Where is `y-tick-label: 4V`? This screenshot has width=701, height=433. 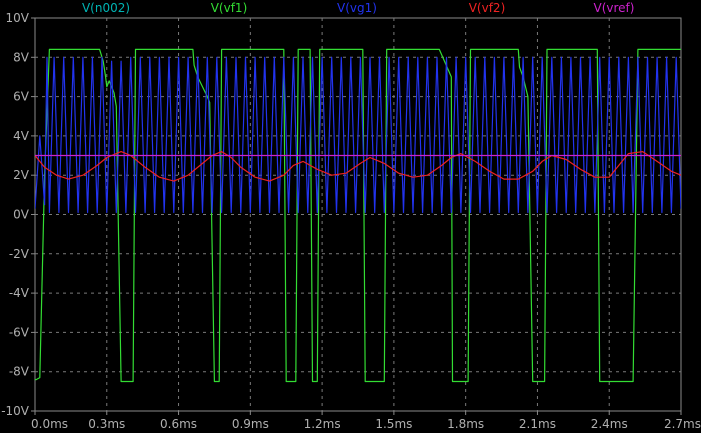 y-tick-label: 4V is located at coordinates (21, 136).